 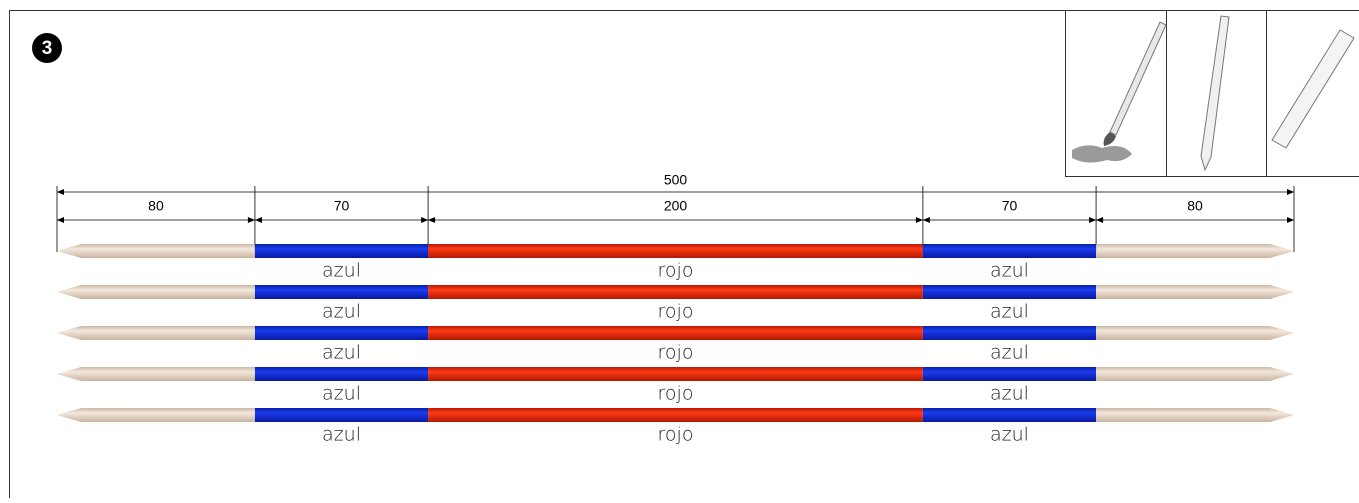 What do you see at coordinates (1212, 93) in the screenshot?
I see `tool-icons` at bounding box center [1212, 93].